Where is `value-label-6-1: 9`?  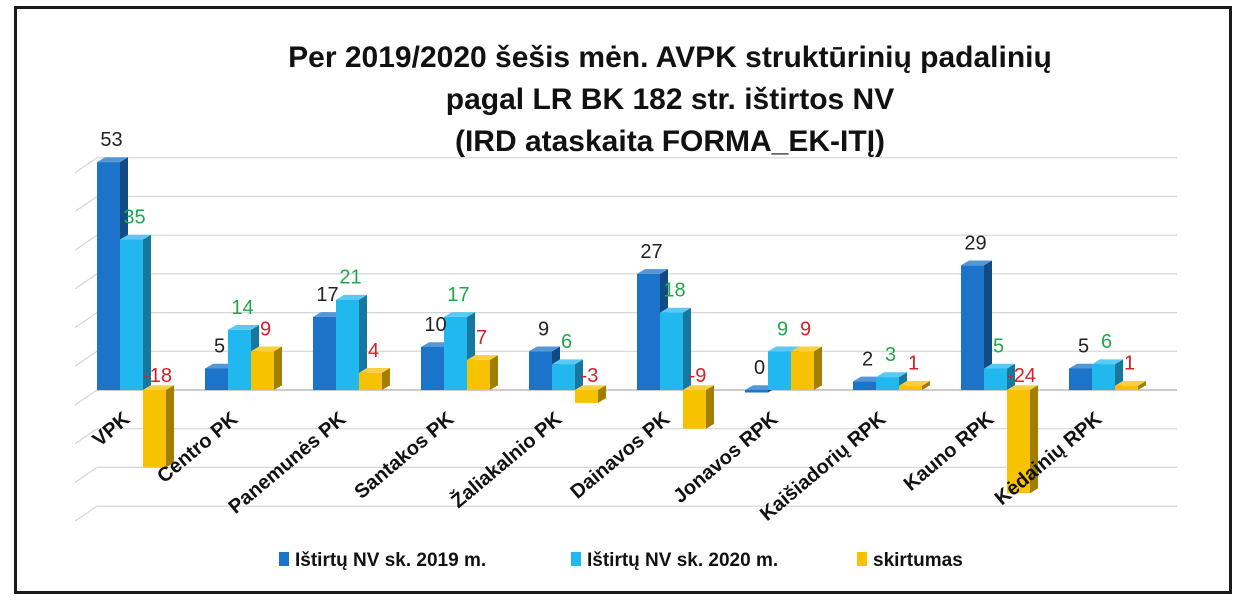
value-label-6-1: 9 is located at coordinates (782, 329).